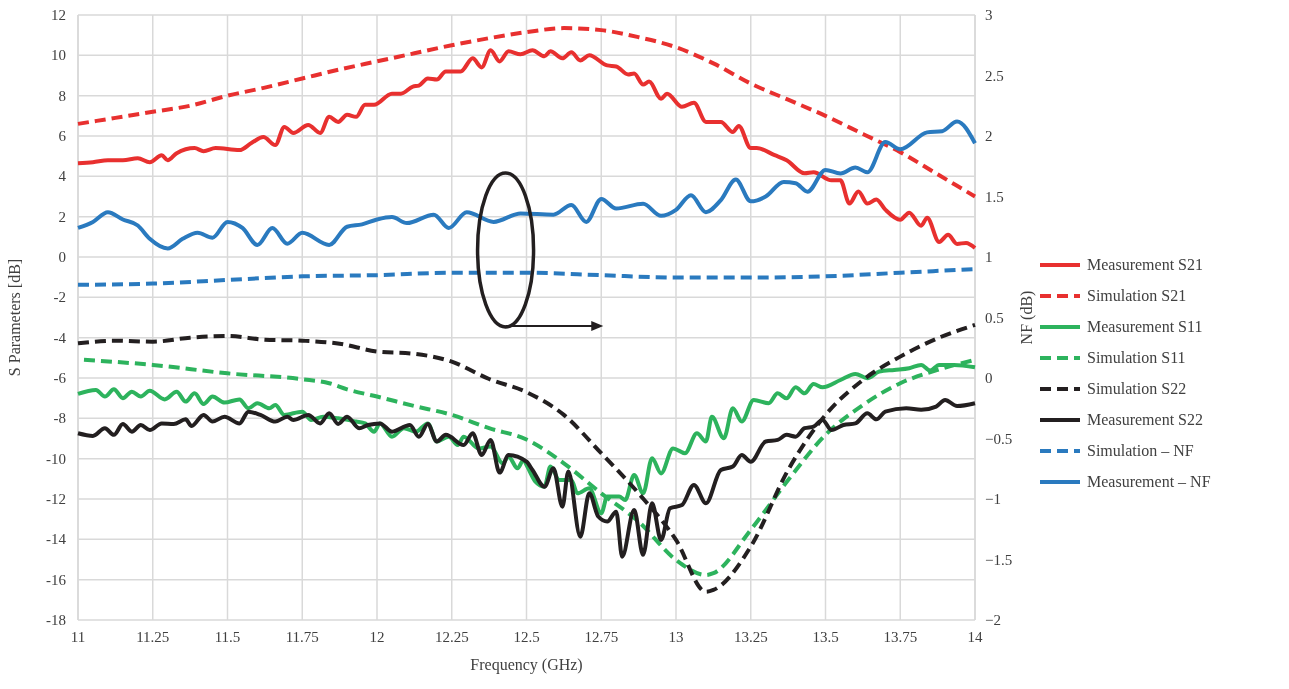 Image resolution: width=1289 pixels, height=689 pixels. What do you see at coordinates (994, 196) in the screenshot?
I see `y2-tick-label: 1.5` at bounding box center [994, 196].